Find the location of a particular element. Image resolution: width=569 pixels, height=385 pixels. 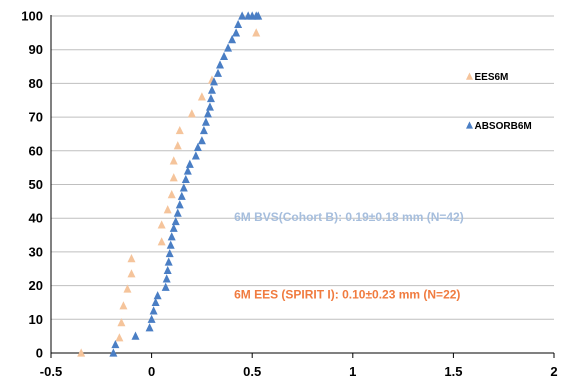

legend-label: ABSORB6M is located at coordinates (502, 126).